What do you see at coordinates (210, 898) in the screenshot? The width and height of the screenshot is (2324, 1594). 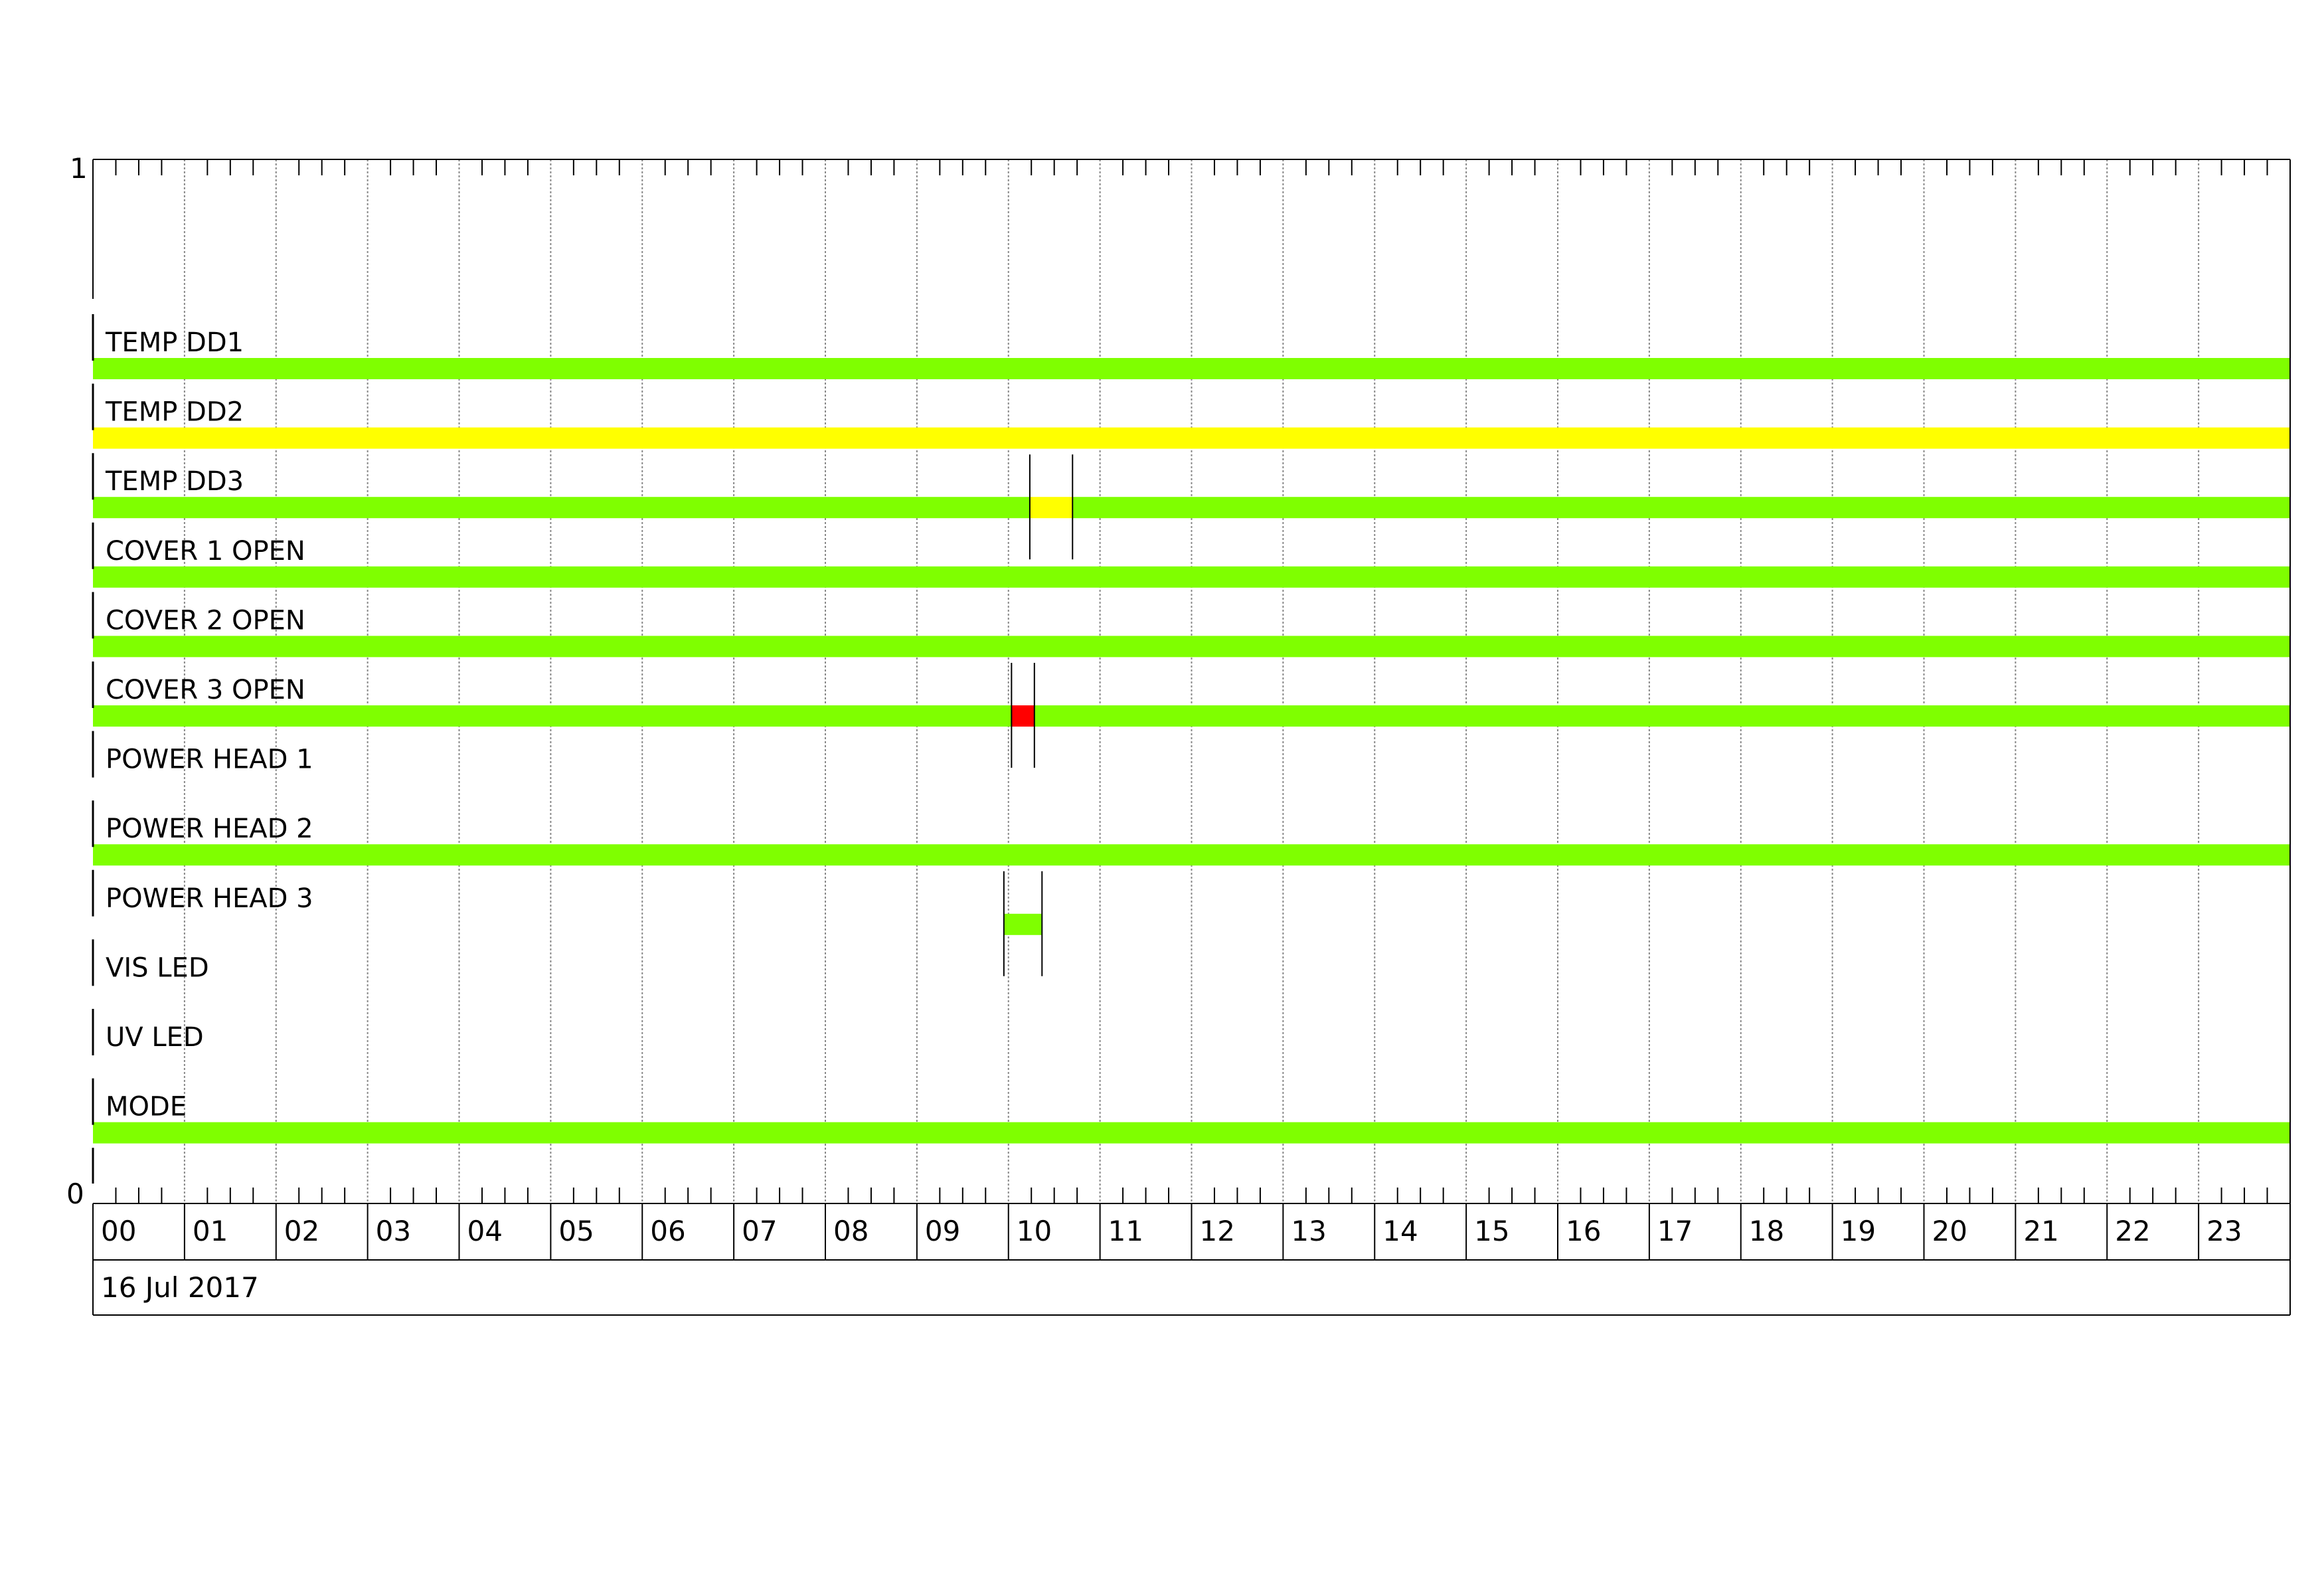 I see `row-label: POWER HEAD 3` at bounding box center [210, 898].